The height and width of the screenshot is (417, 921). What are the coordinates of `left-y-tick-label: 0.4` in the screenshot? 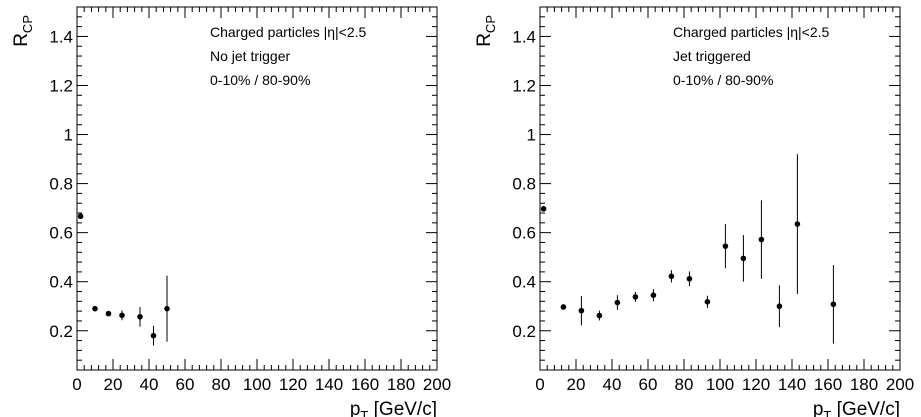 It's located at (61, 282).